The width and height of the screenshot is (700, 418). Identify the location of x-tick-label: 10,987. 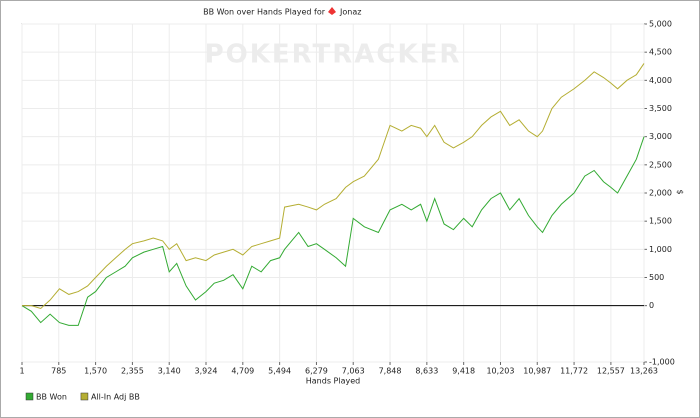
(537, 371).